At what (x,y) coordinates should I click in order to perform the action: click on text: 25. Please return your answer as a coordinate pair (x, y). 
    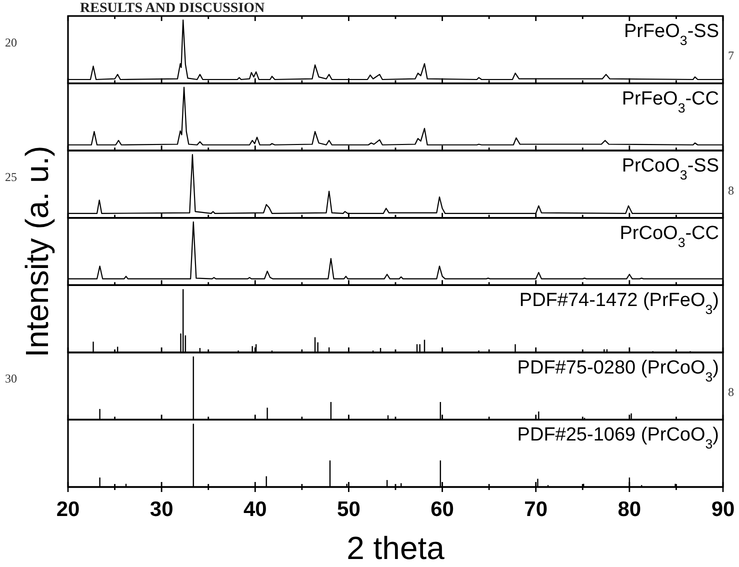
    Looking at the image, I should click on (11, 177).